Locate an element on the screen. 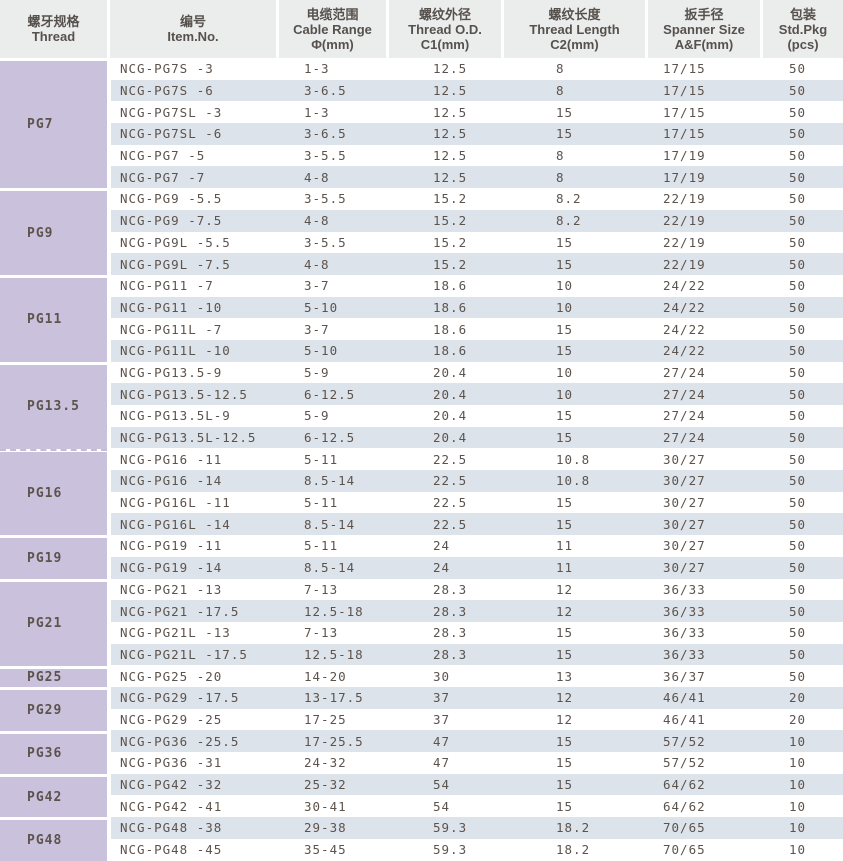 The width and height of the screenshot is (843, 861). table-row: NCG-PG13.5-12.5 6-12.5 20.4 10 27/24 50 is located at coordinates (477, 394).